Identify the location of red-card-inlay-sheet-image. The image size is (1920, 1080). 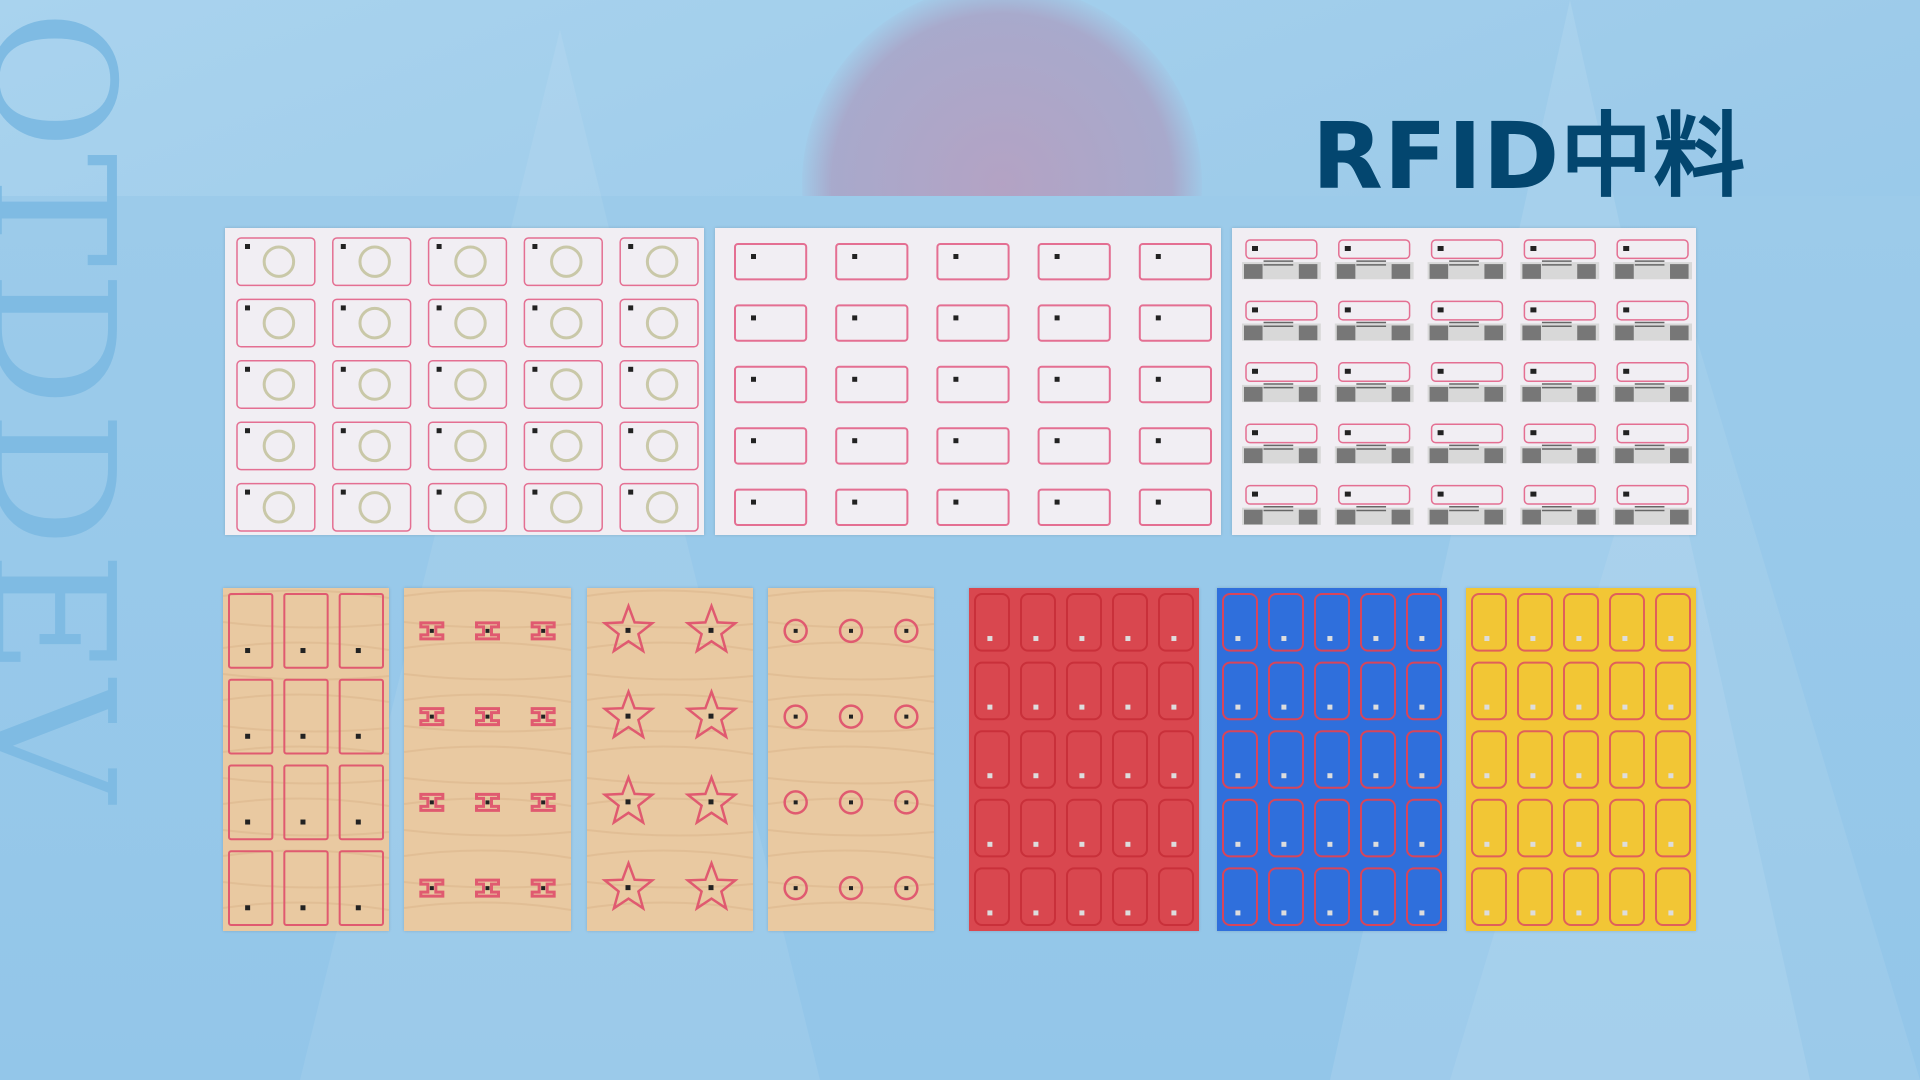
(1084, 759).